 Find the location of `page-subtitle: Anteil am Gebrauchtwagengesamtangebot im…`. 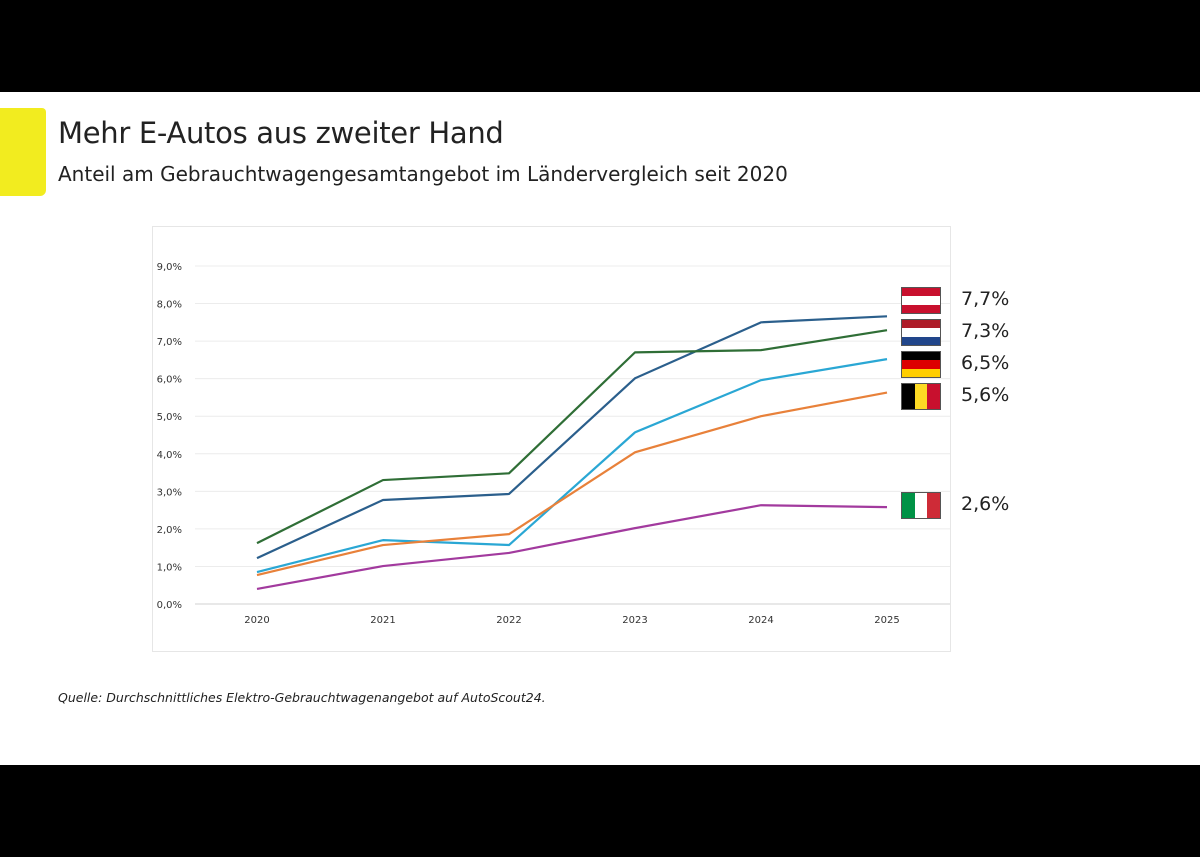

page-subtitle: Anteil am Gebrauchtwagengesamtangebot im… is located at coordinates (423, 174).